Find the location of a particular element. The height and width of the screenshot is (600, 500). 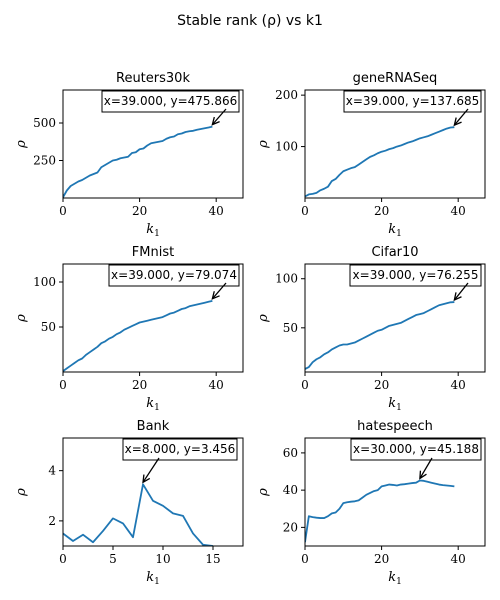

annotation-text: x=8.000, y=3.456 is located at coordinates (180, 449).